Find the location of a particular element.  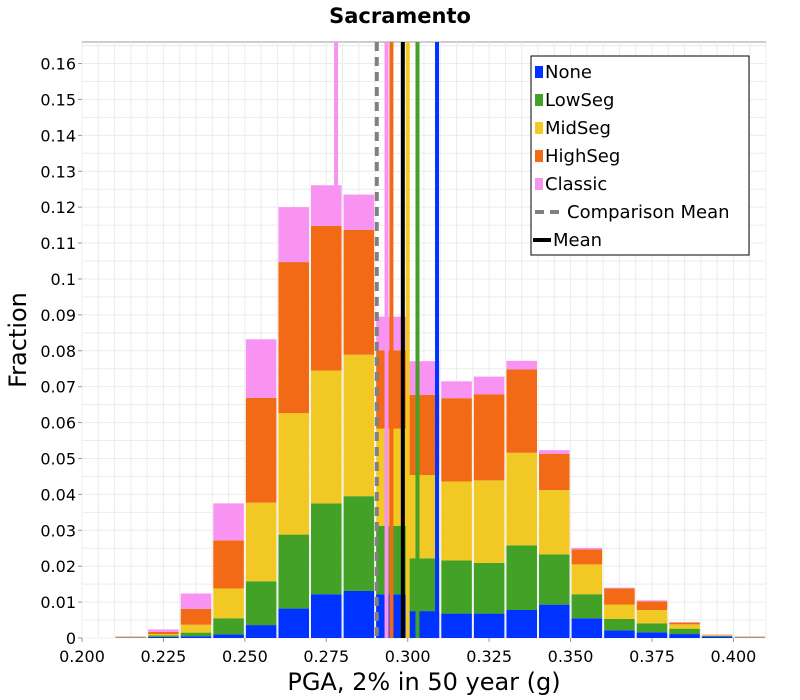

y-tick-label: 0.04 is located at coordinates (58, 494).